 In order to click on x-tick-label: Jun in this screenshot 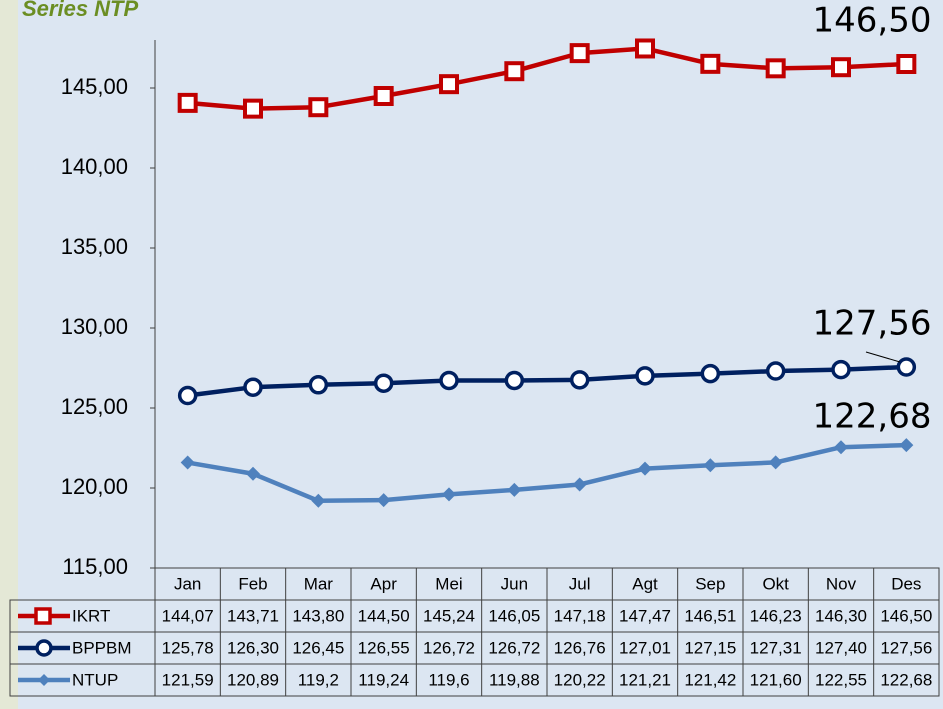, I will do `click(514, 583)`.